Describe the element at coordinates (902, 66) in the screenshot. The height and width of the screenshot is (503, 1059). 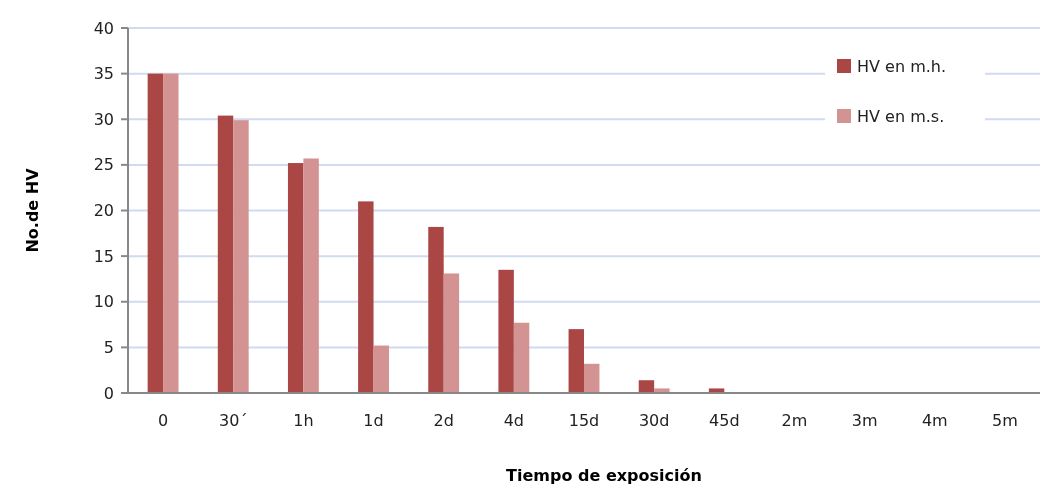
I see `legend-label: HV en m.h.` at that location.